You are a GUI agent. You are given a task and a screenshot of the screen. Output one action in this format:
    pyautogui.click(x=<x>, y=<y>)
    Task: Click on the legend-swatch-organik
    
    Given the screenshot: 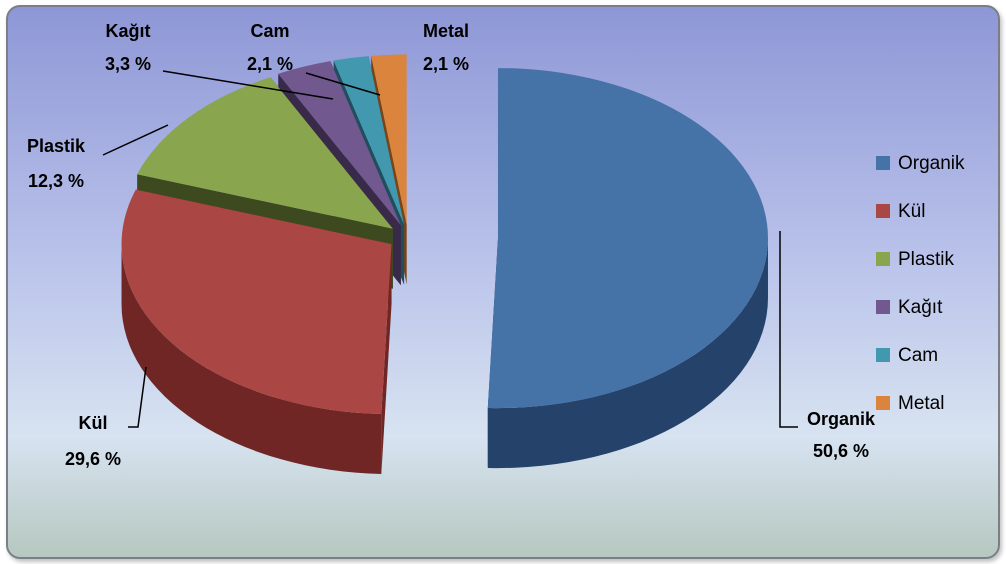 What is the action you would take?
    pyautogui.click(x=883, y=163)
    